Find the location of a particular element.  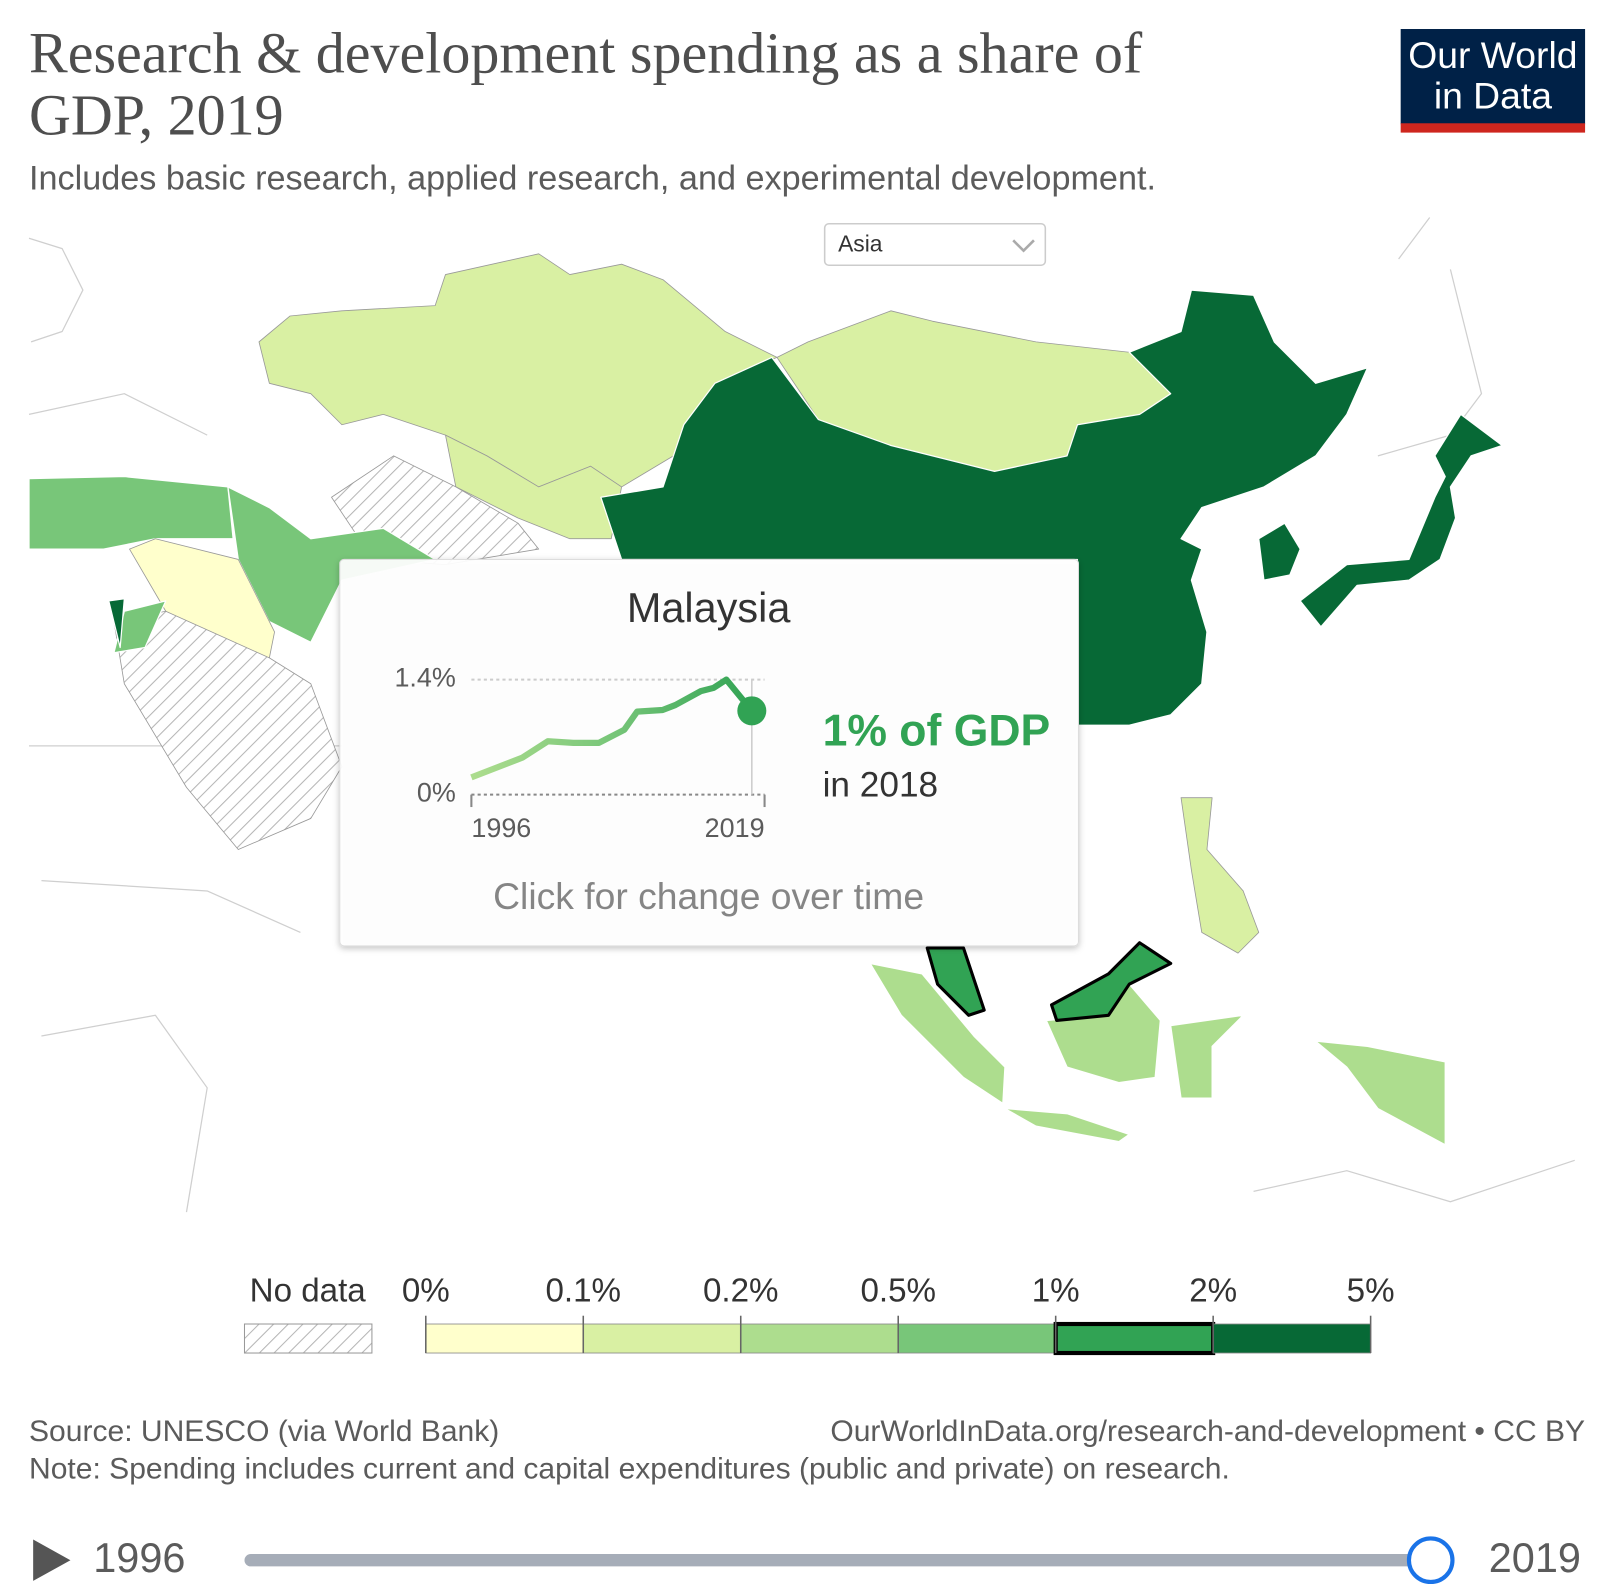

tooltip-hint: Click for change over time is located at coordinates (708, 896).